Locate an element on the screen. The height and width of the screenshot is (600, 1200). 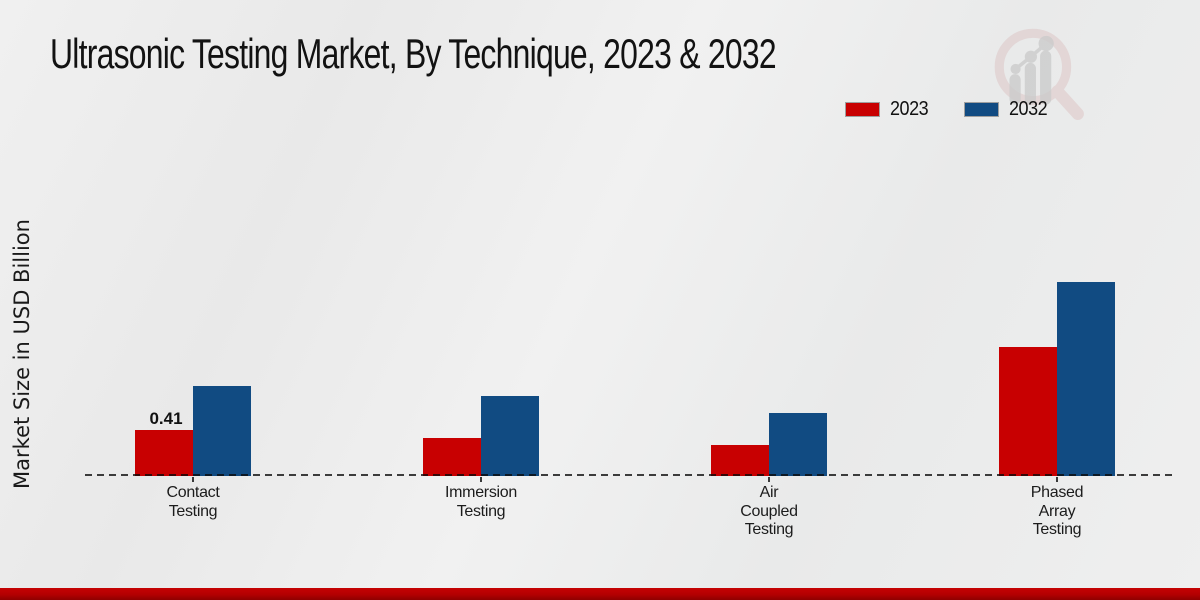
category-label-phased-array-testing: Phased Array Testing is located at coordinates (1057, 511).